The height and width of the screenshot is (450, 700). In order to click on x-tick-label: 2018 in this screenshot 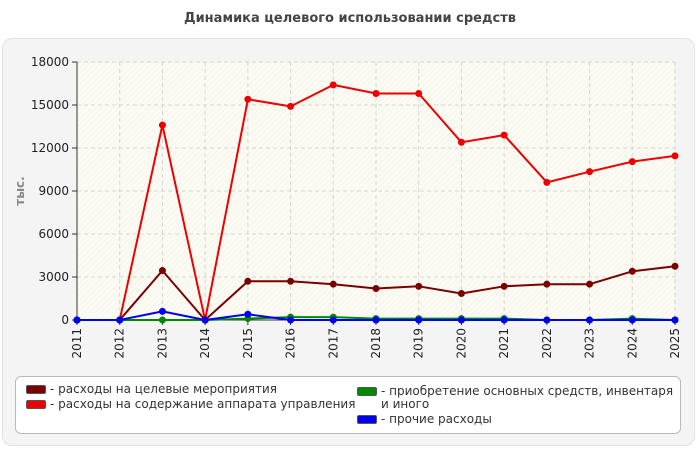, I will do `click(376, 343)`.